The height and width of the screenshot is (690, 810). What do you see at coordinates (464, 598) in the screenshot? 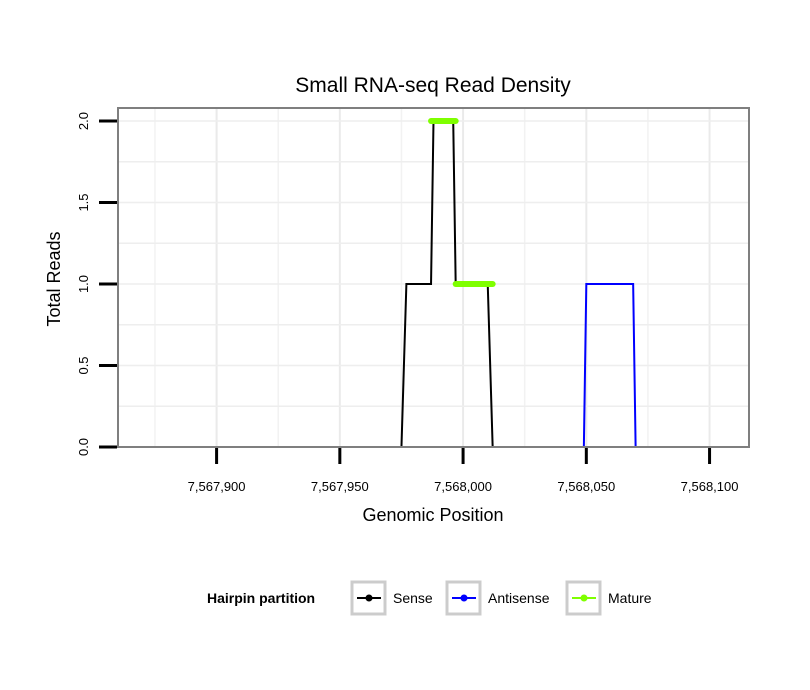
I see `legend-point-antisense` at bounding box center [464, 598].